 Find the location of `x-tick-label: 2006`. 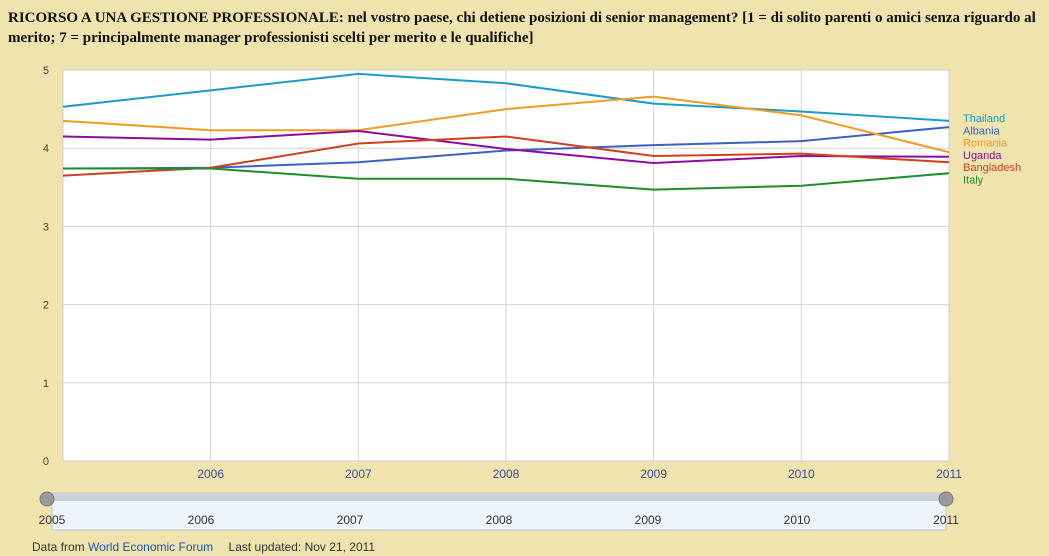

x-tick-label: 2006 is located at coordinates (210, 474).